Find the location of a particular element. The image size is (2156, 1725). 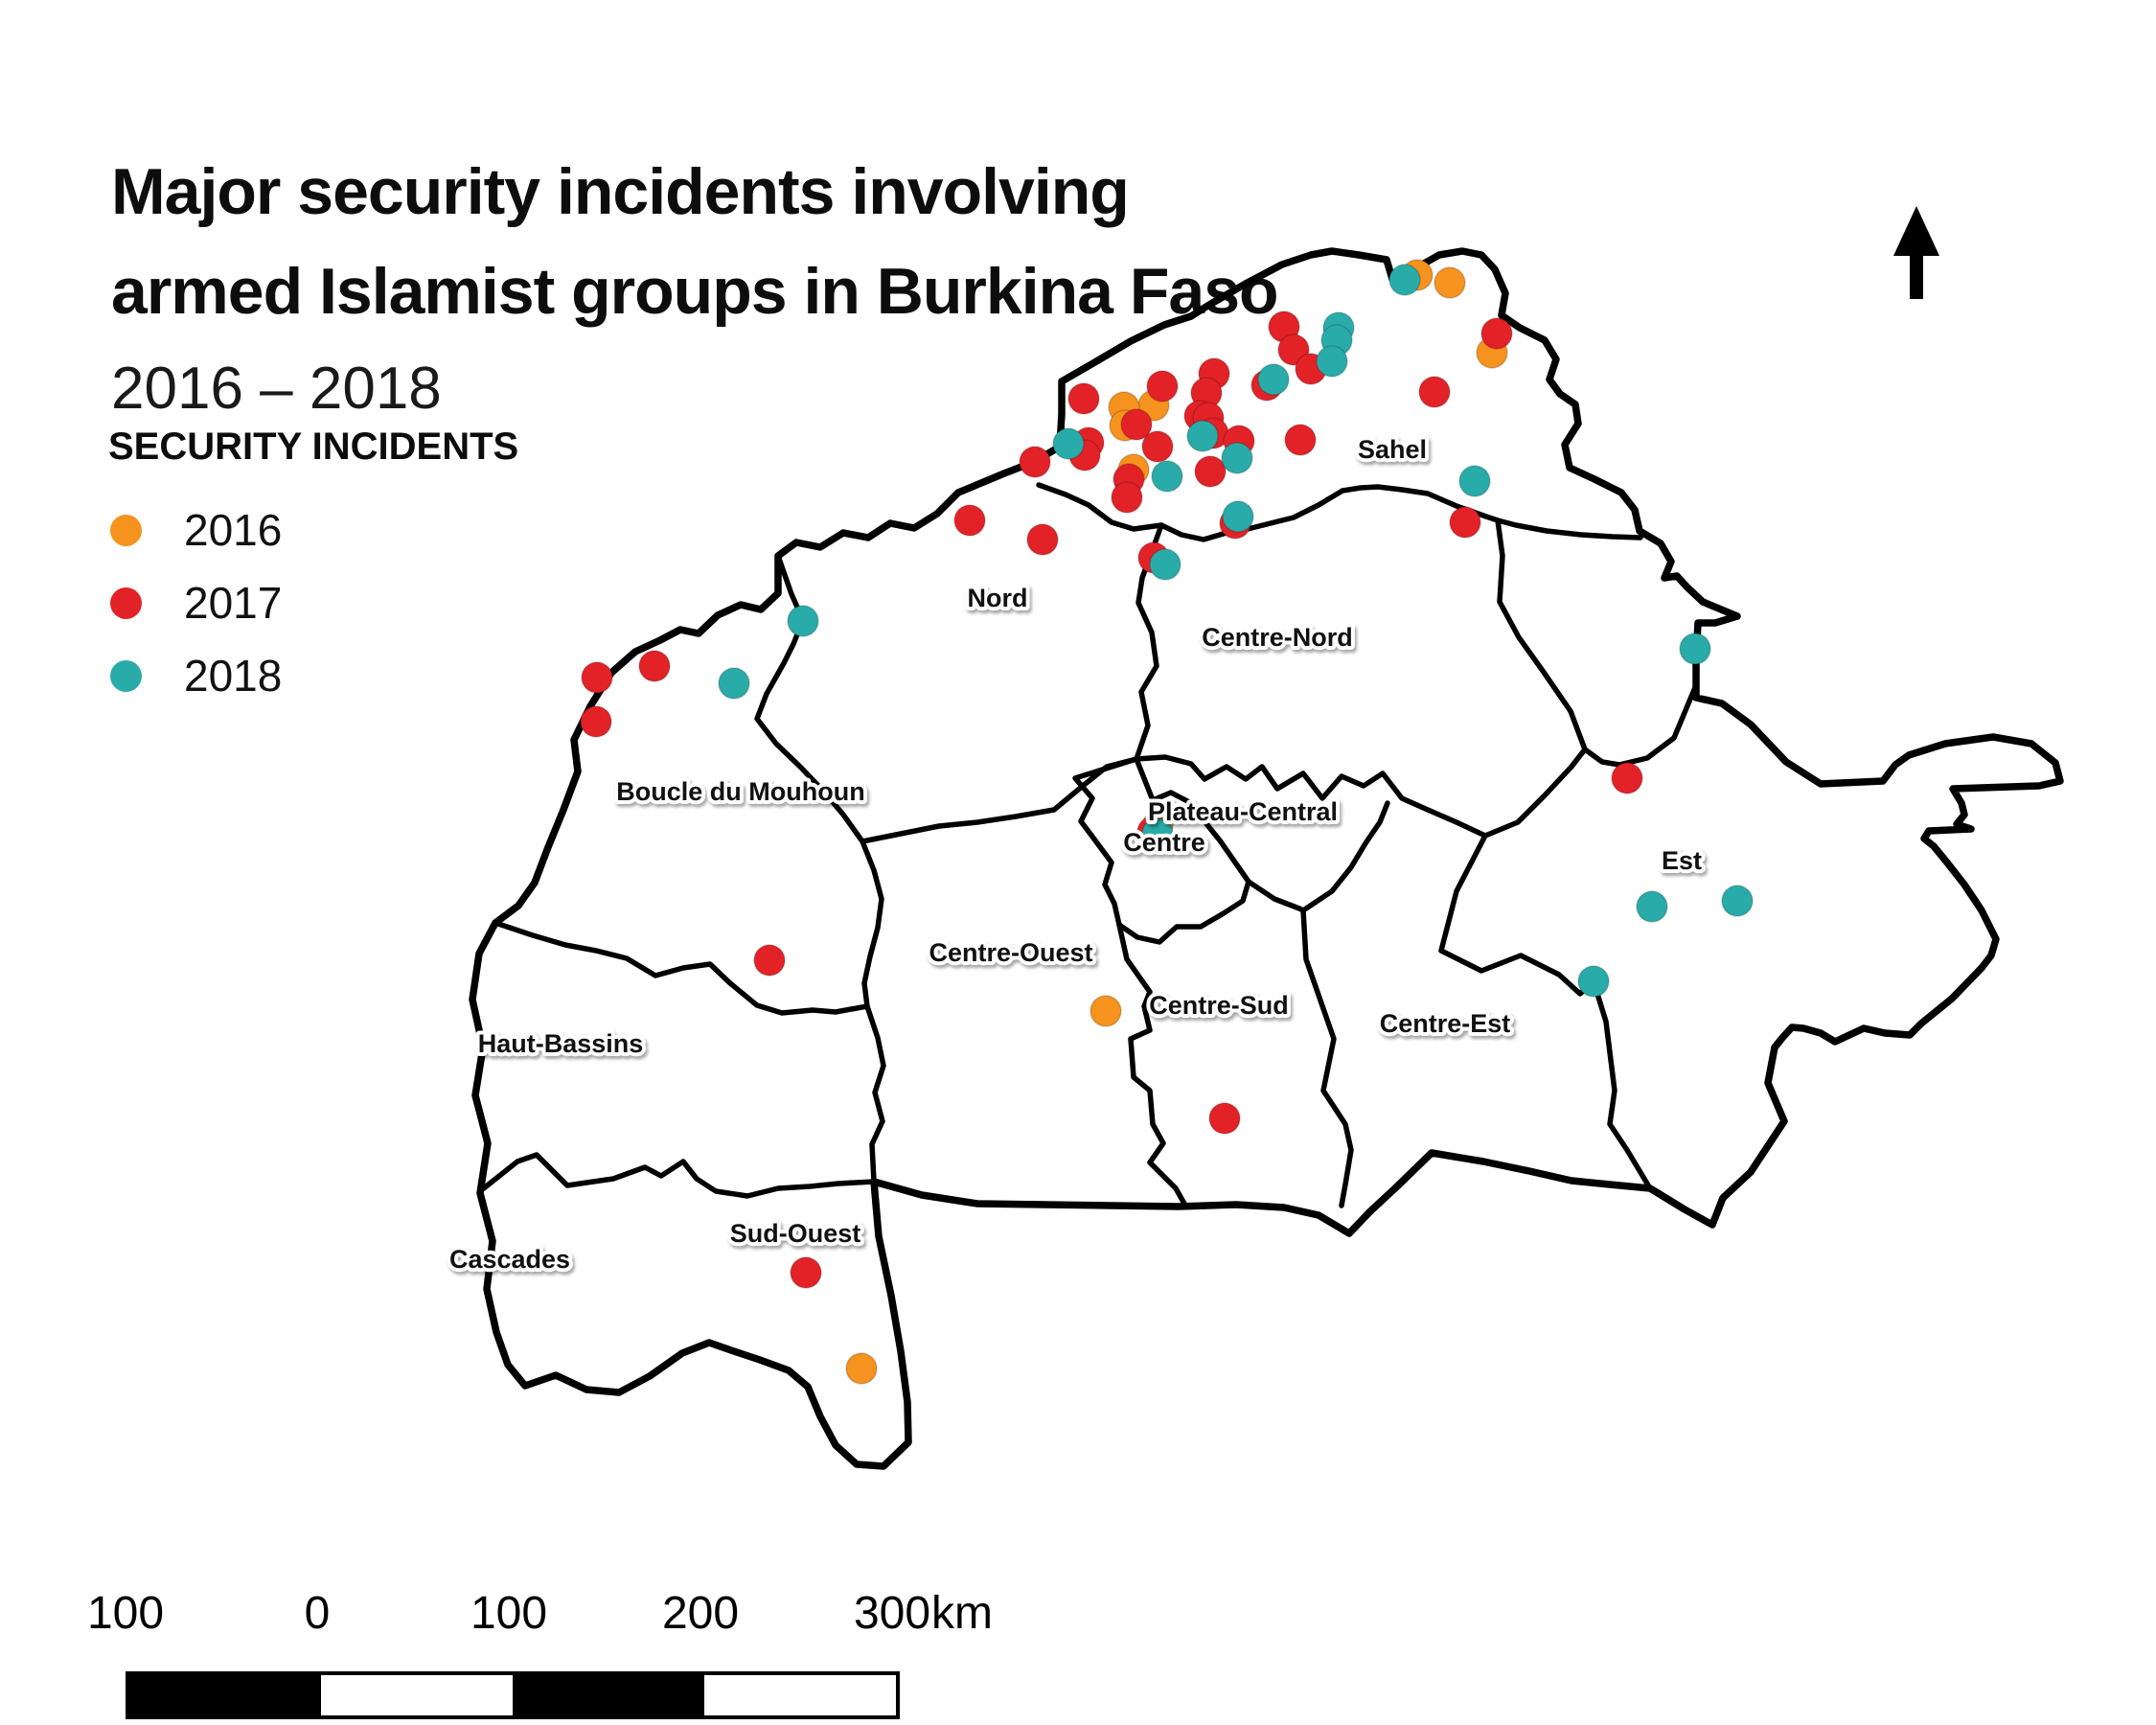

border-centrenord-south is located at coordinates (1361, 793).